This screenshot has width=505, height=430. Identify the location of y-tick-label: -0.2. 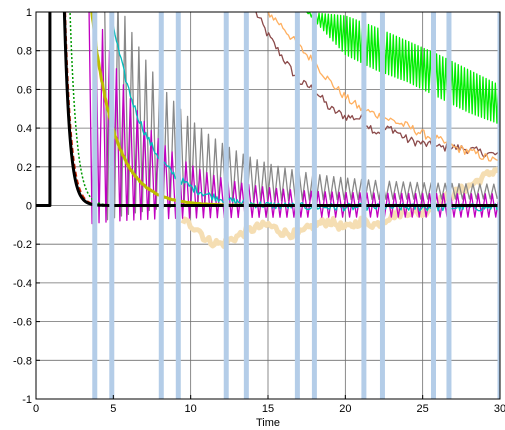
(22, 245).